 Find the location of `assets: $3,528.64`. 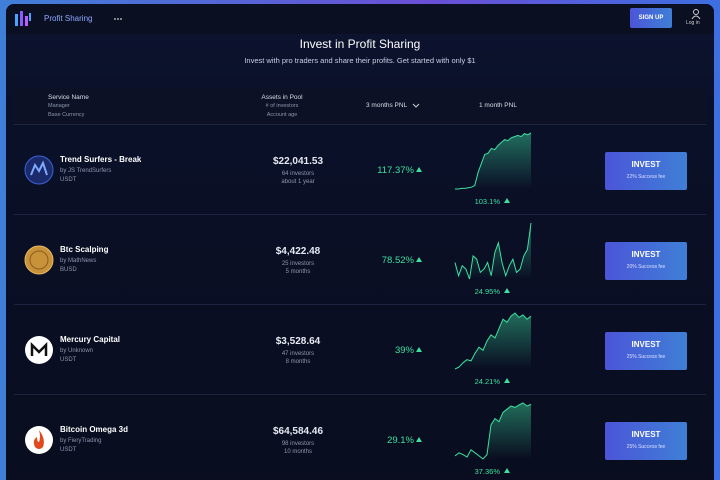

assets: $3,528.64 is located at coordinates (298, 341).